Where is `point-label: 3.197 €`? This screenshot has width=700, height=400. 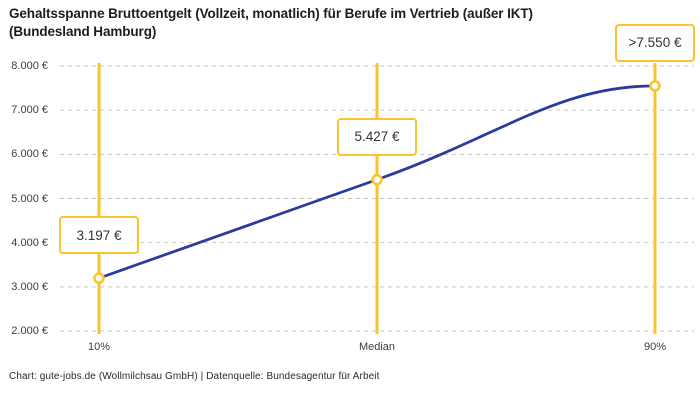 point-label: 3.197 € is located at coordinates (99, 235).